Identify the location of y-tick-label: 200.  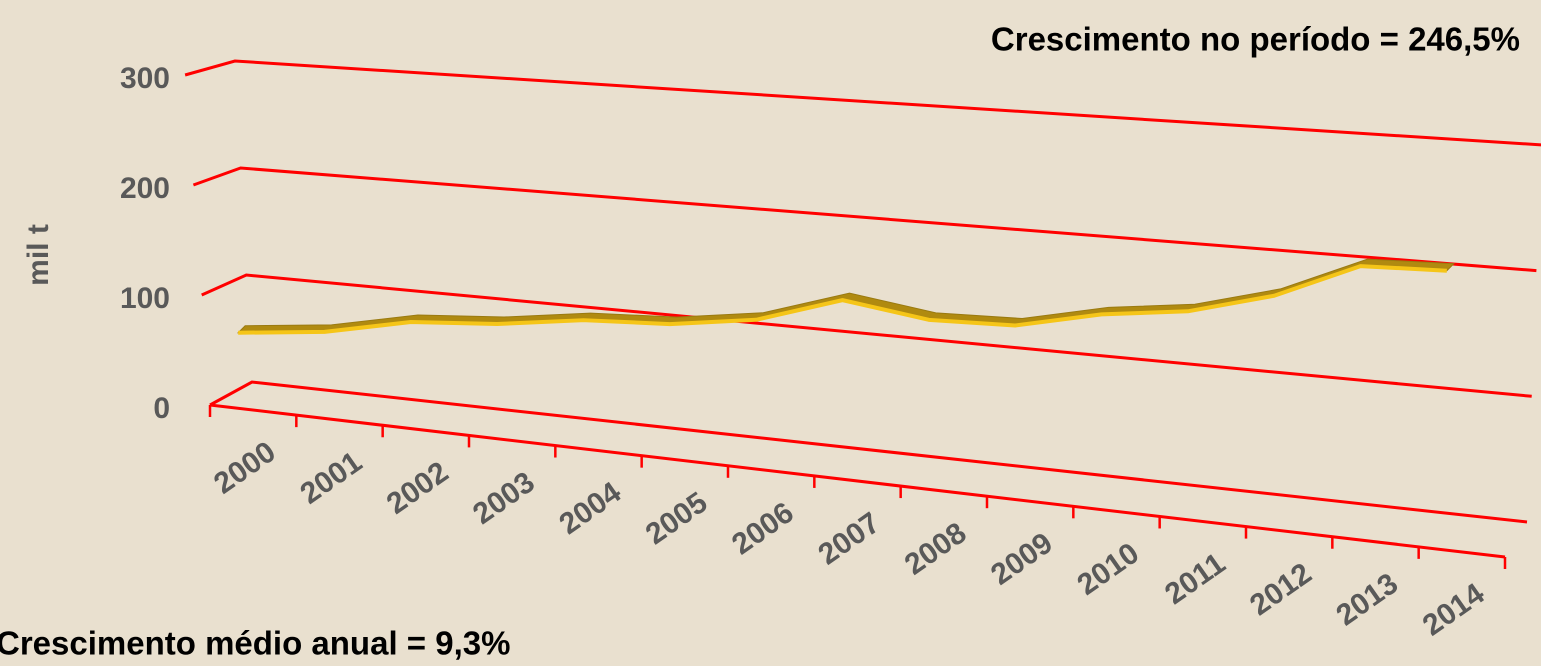
(145, 188).